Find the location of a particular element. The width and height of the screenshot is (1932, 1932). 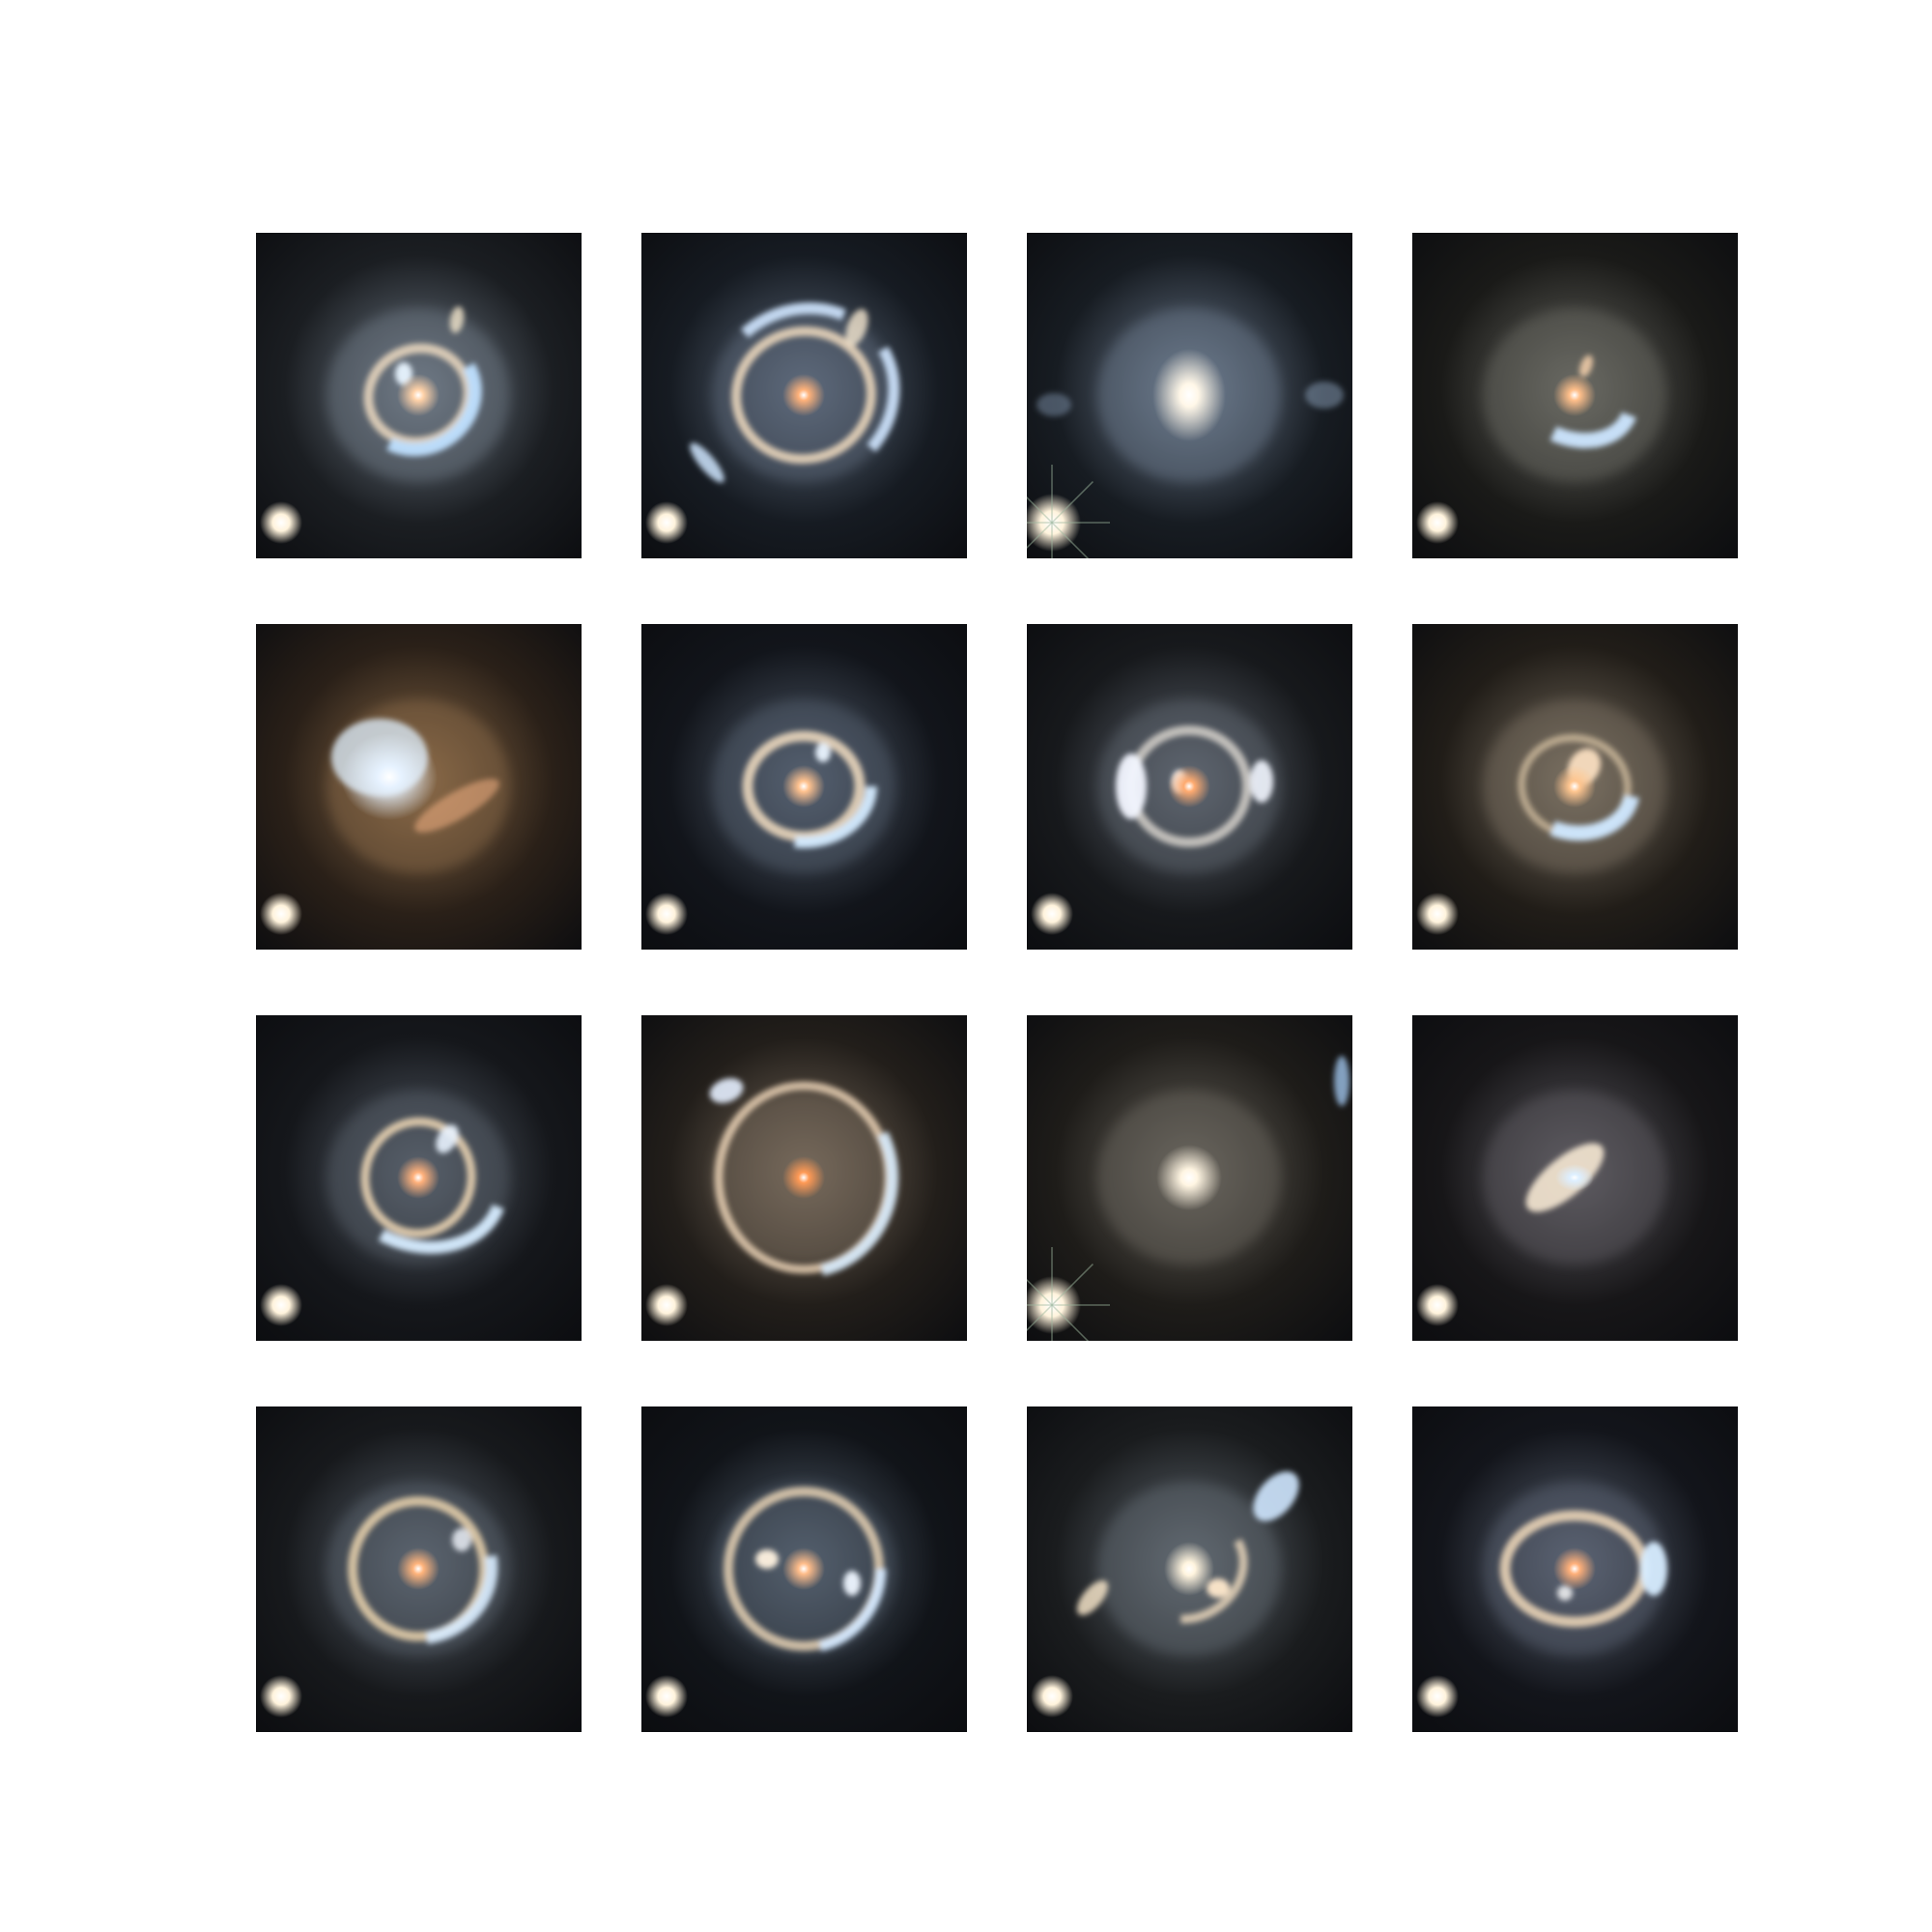

lens-image-r2c2 is located at coordinates (804, 787).